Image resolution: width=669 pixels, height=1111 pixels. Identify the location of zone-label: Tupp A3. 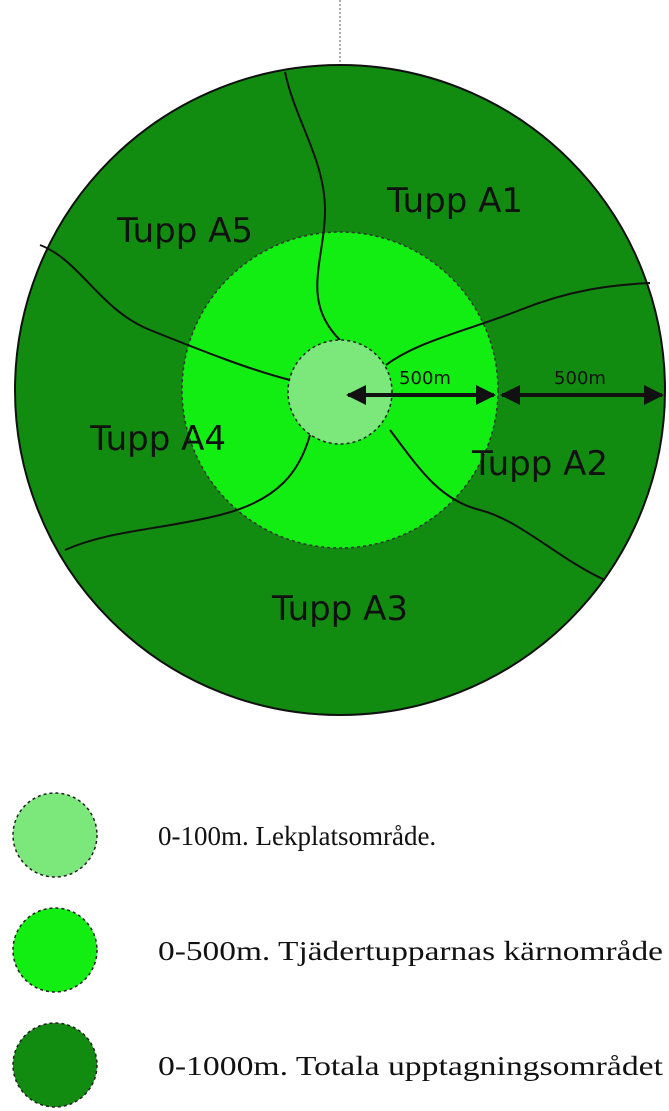
(339, 609).